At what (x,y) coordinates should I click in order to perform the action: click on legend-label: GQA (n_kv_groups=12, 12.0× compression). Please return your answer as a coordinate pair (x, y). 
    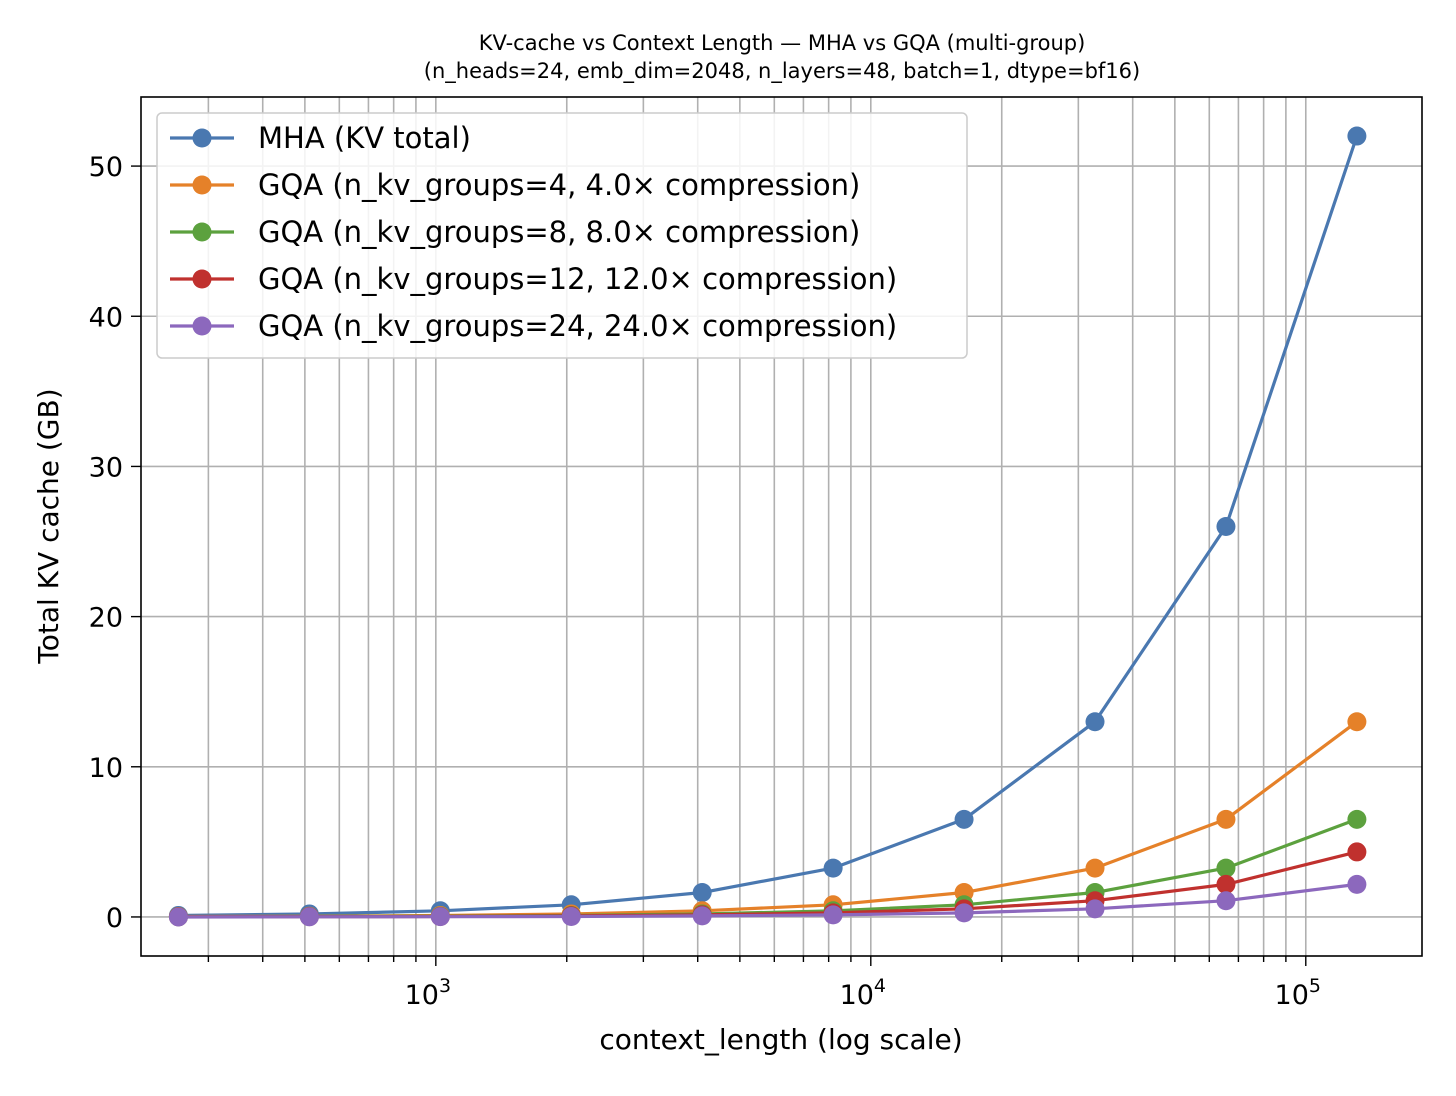
    Looking at the image, I should click on (577, 279).